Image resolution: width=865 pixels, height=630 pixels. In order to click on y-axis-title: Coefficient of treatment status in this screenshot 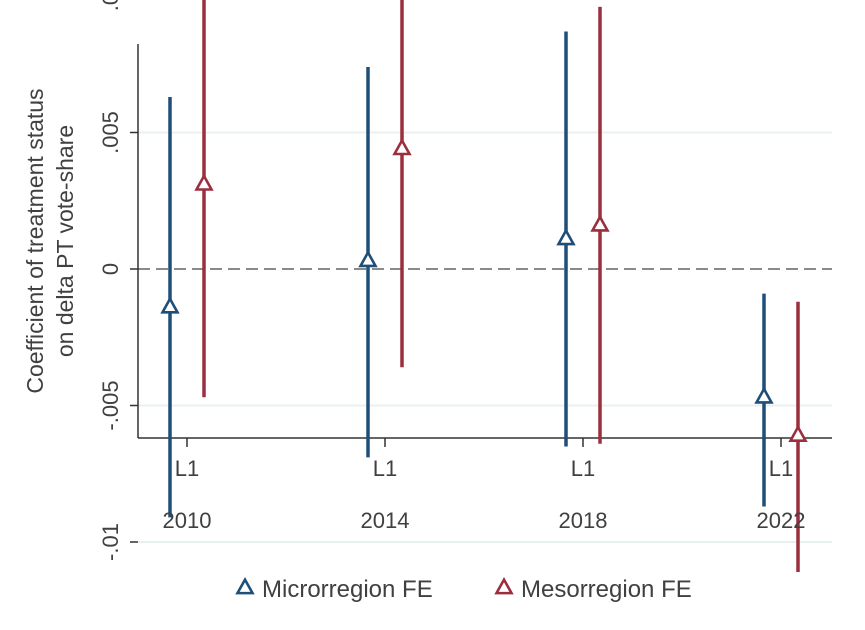, I will do `click(35, 240)`.